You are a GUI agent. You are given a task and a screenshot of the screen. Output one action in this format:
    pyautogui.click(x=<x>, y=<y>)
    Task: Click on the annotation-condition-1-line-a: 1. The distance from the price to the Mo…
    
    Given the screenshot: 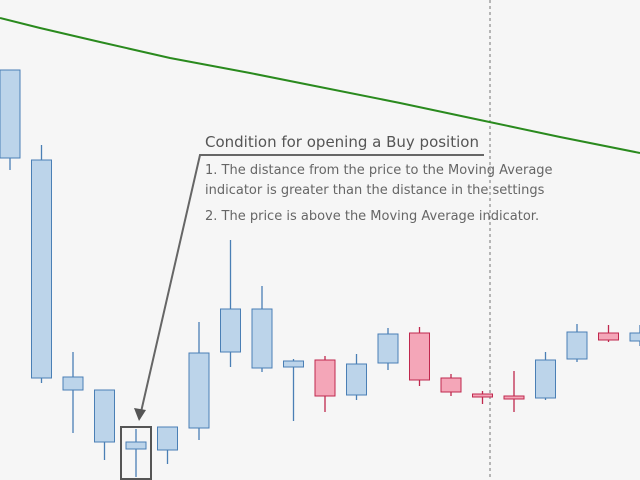 What is the action you would take?
    pyautogui.click(x=379, y=170)
    